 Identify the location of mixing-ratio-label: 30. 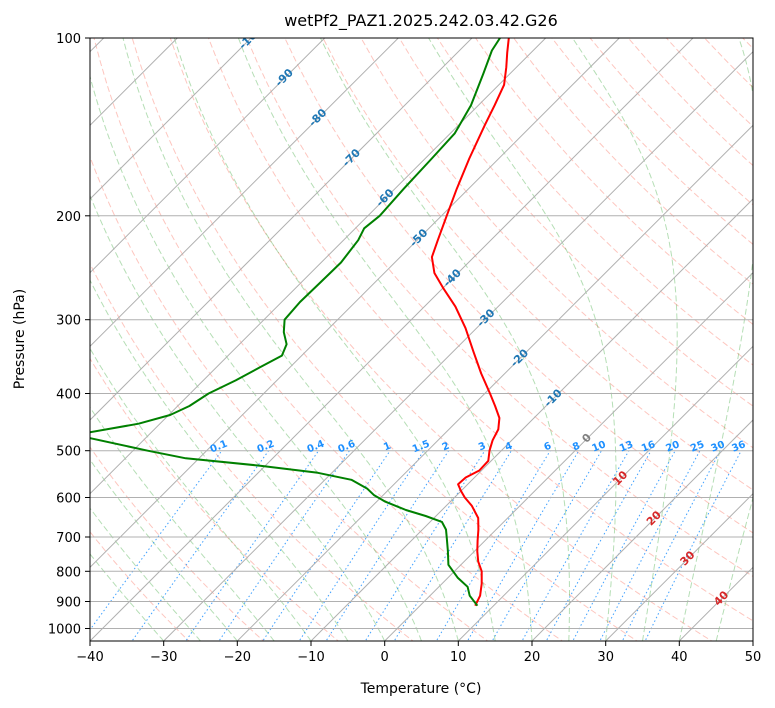
(718, 446).